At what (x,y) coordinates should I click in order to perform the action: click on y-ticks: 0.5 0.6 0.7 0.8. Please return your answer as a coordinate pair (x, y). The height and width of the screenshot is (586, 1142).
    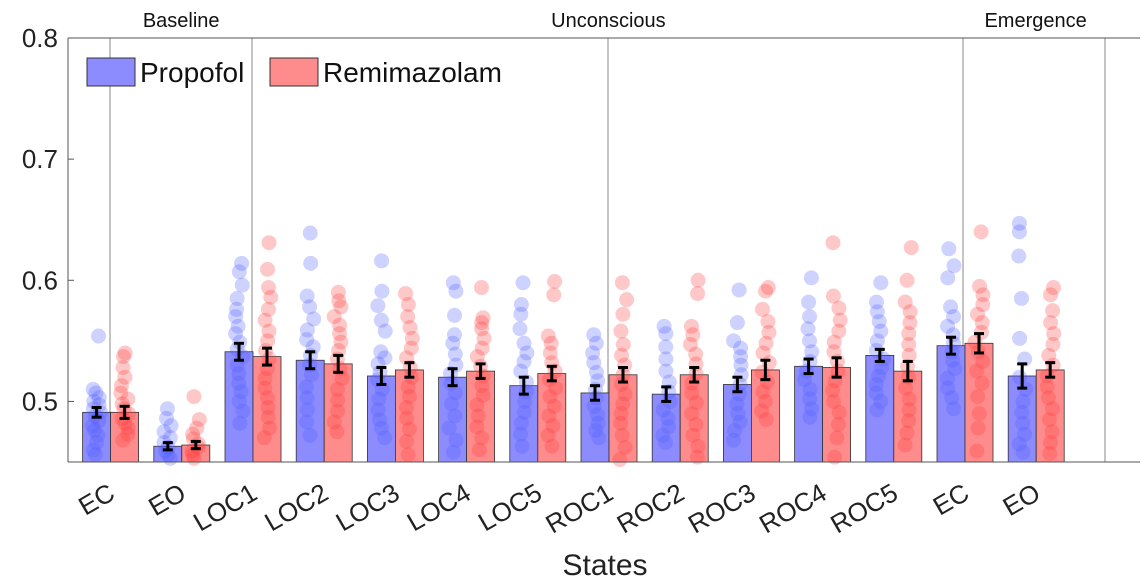
    Looking at the image, I should click on (48, 219).